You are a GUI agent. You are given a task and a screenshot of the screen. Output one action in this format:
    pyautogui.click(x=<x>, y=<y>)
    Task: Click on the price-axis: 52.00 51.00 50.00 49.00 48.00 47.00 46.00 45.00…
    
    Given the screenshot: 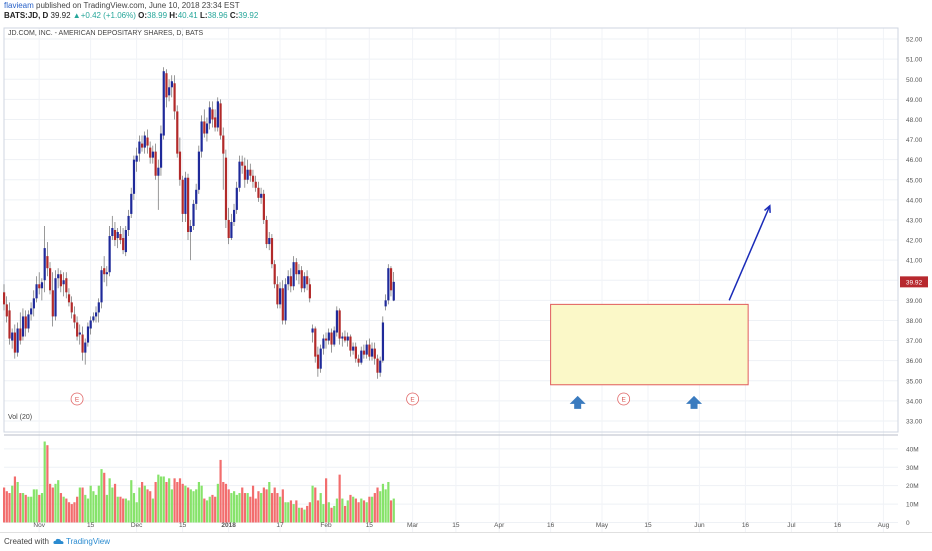 What is the action you would take?
    pyautogui.click(x=914, y=231)
    